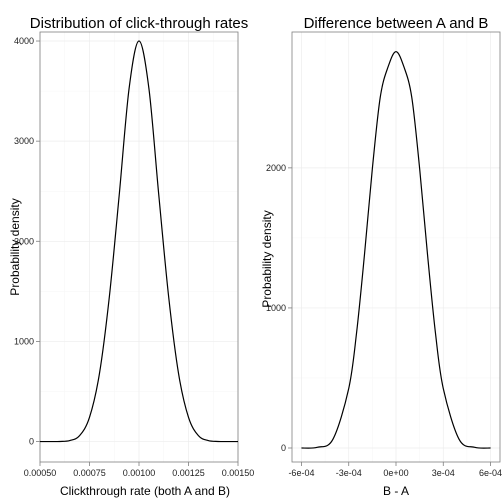 This screenshot has height=504, width=504. I want to click on chart-title-left: Distribution of click-through rates, so click(139, 23).